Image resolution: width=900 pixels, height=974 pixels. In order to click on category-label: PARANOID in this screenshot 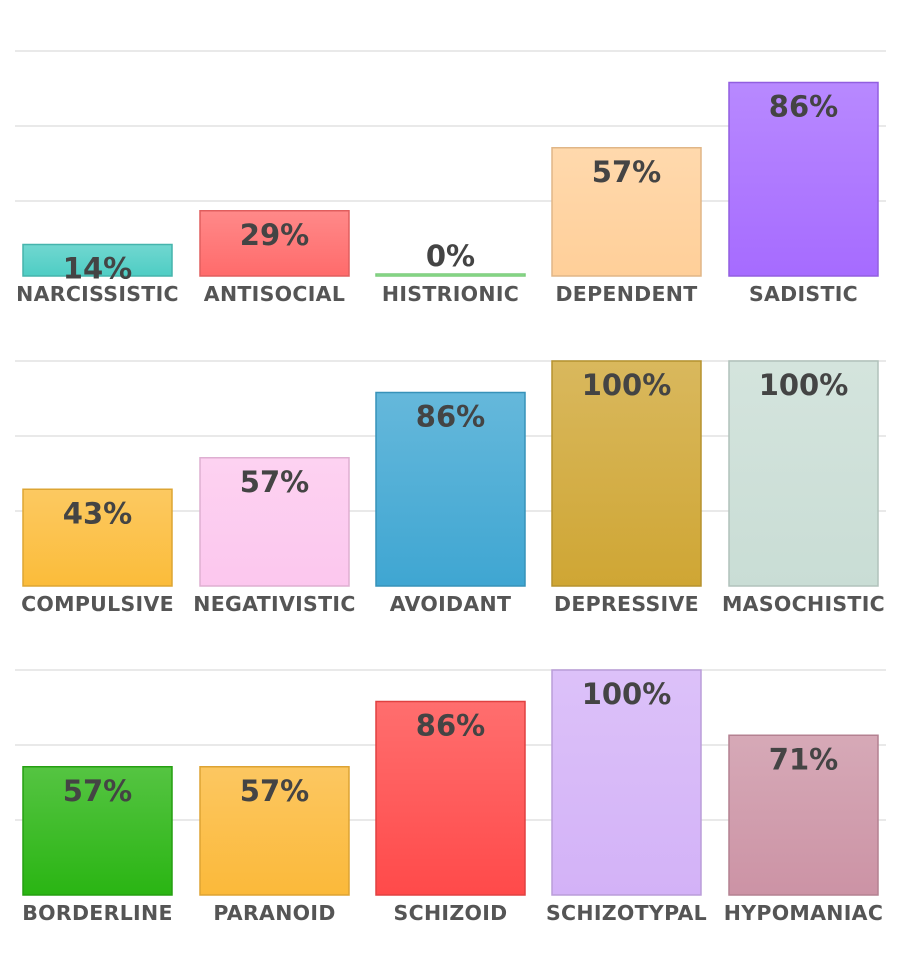, I will do `click(274, 913)`.